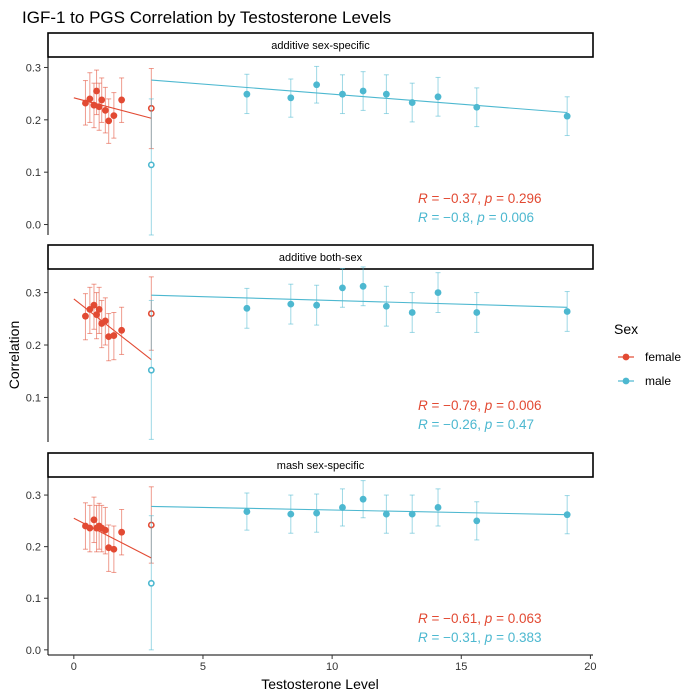 Image resolution: width=700 pixels, height=700 pixels. I want to click on correlation-annotation: R = −0.61, p = 0.063, so click(479, 618).